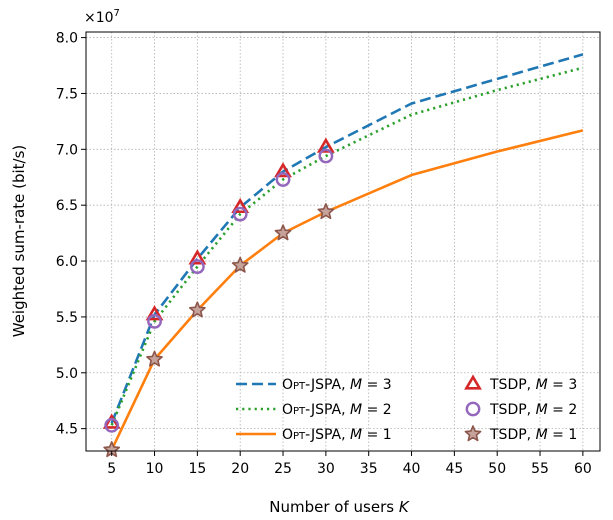 The width and height of the screenshot is (613, 520). Describe the element at coordinates (583, 469) in the screenshot. I see `x-tick-label: 60` at that location.